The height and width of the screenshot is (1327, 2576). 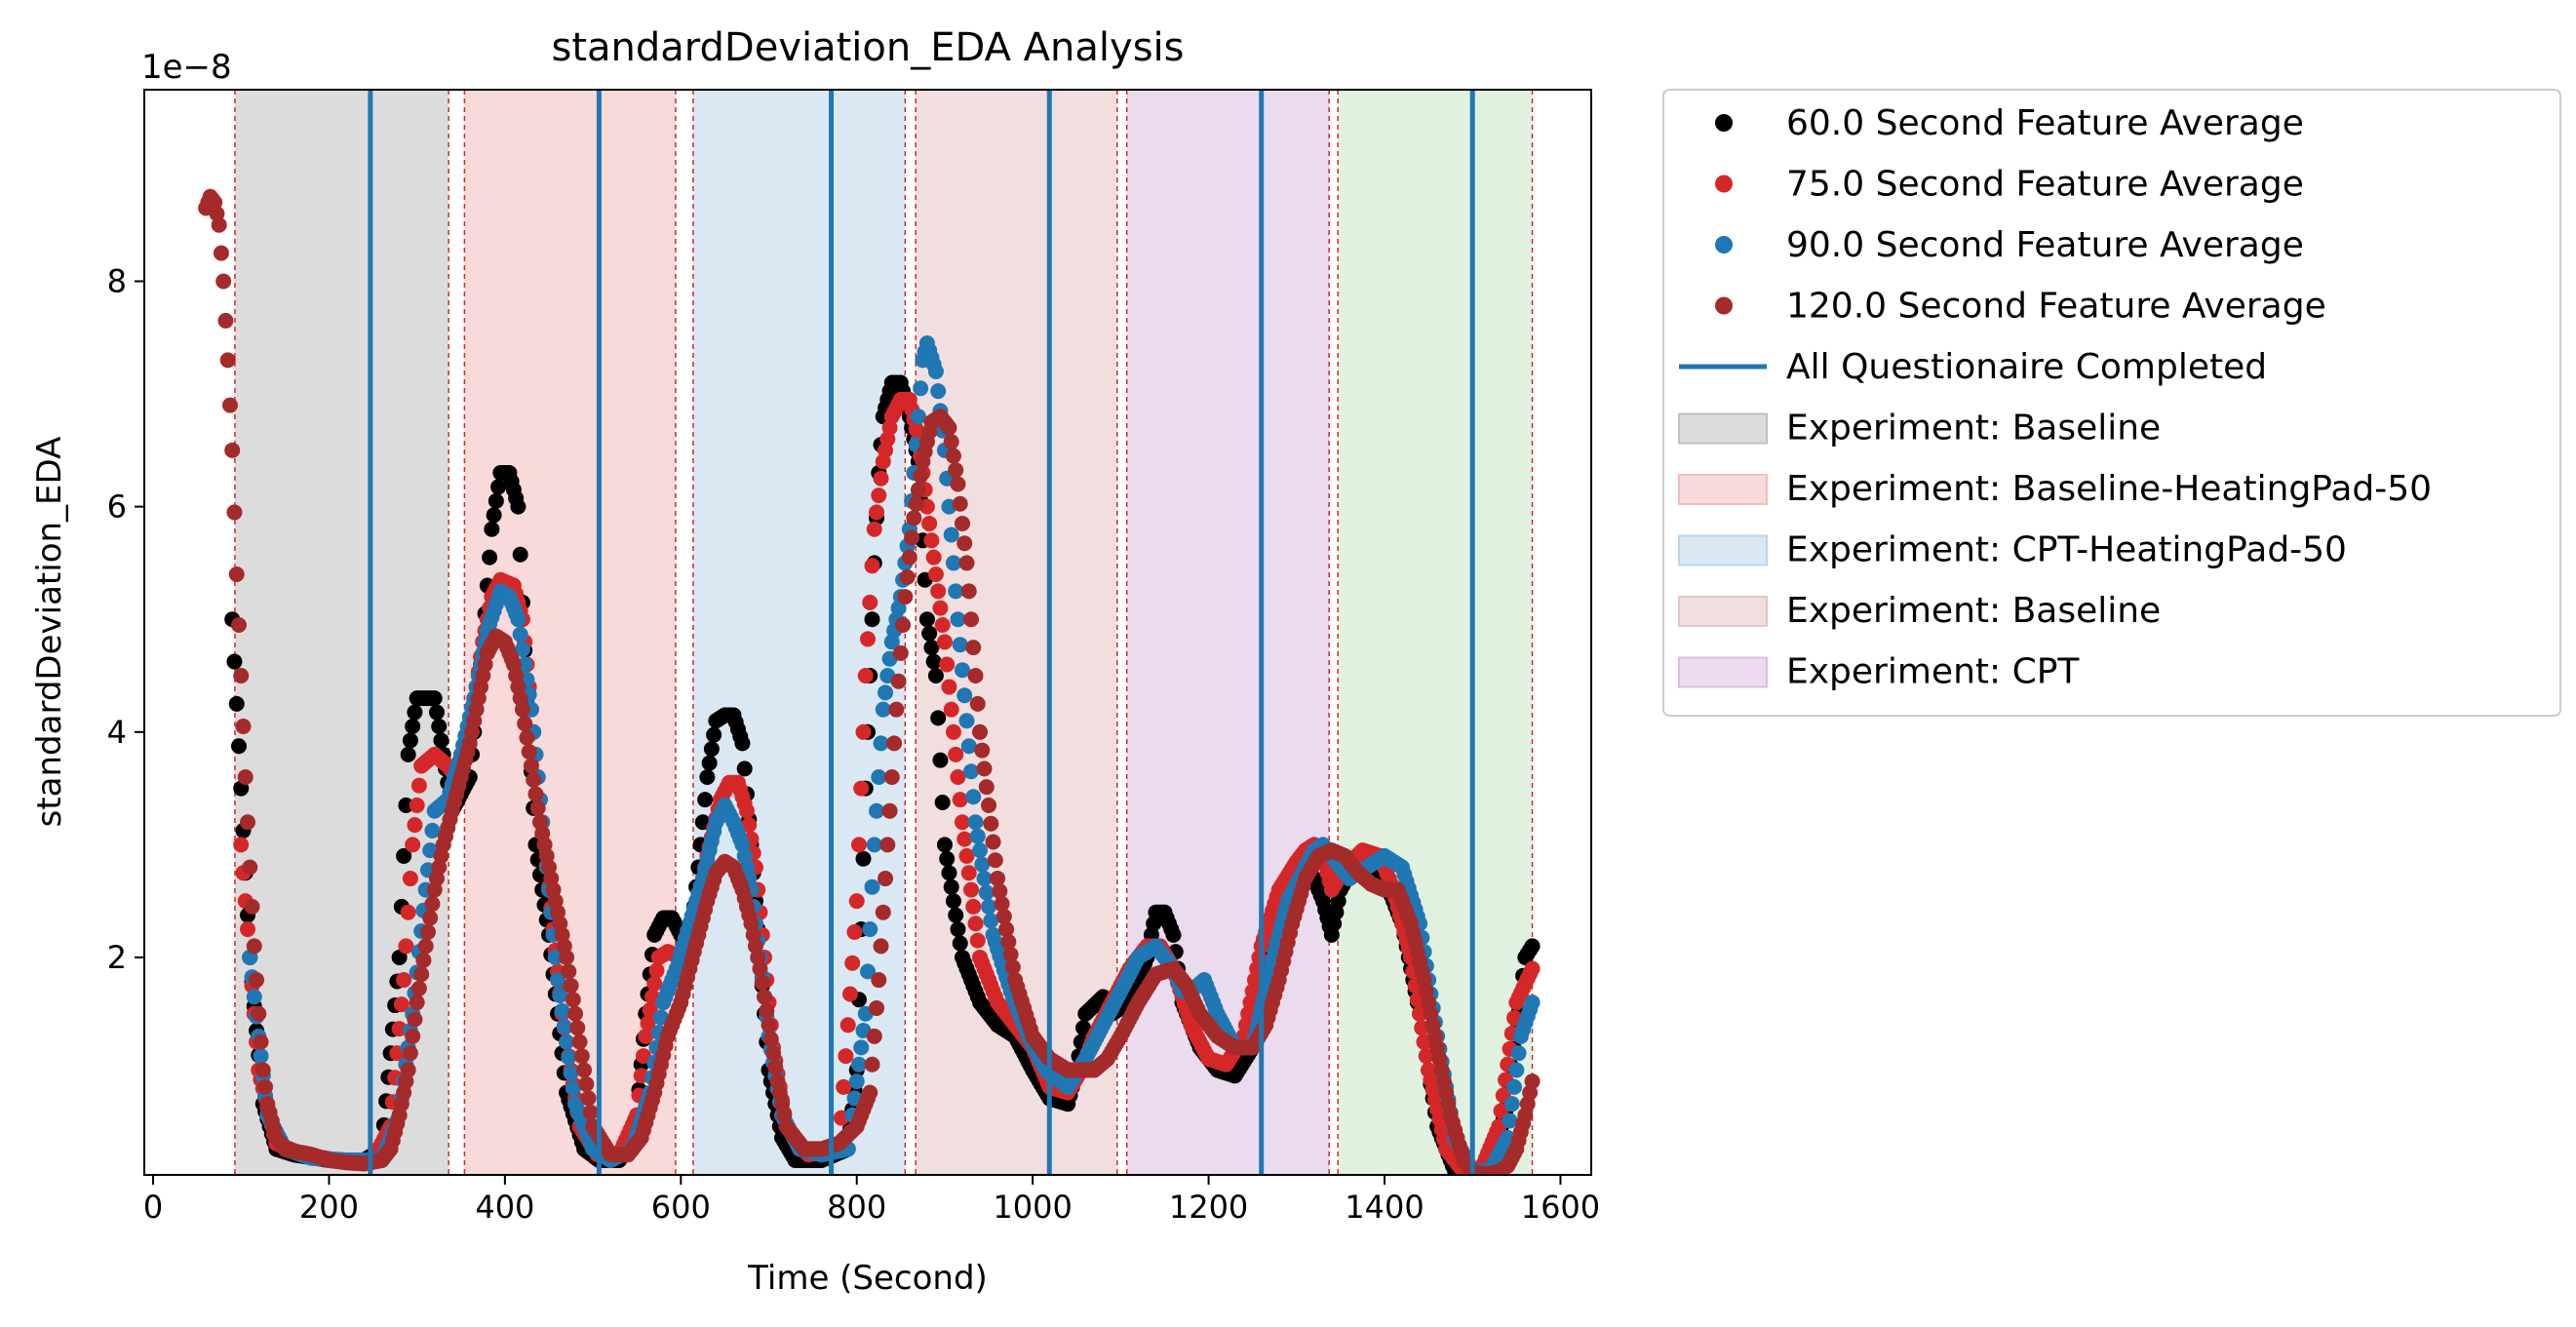 I want to click on y-tick-label: 8, so click(x=117, y=280).